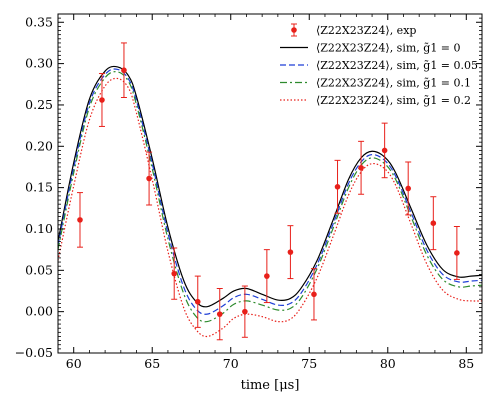 This screenshot has width=498, height=405. Describe the element at coordinates (39, 21) in the screenshot. I see `y-tick-label-8: 0.35` at that location.